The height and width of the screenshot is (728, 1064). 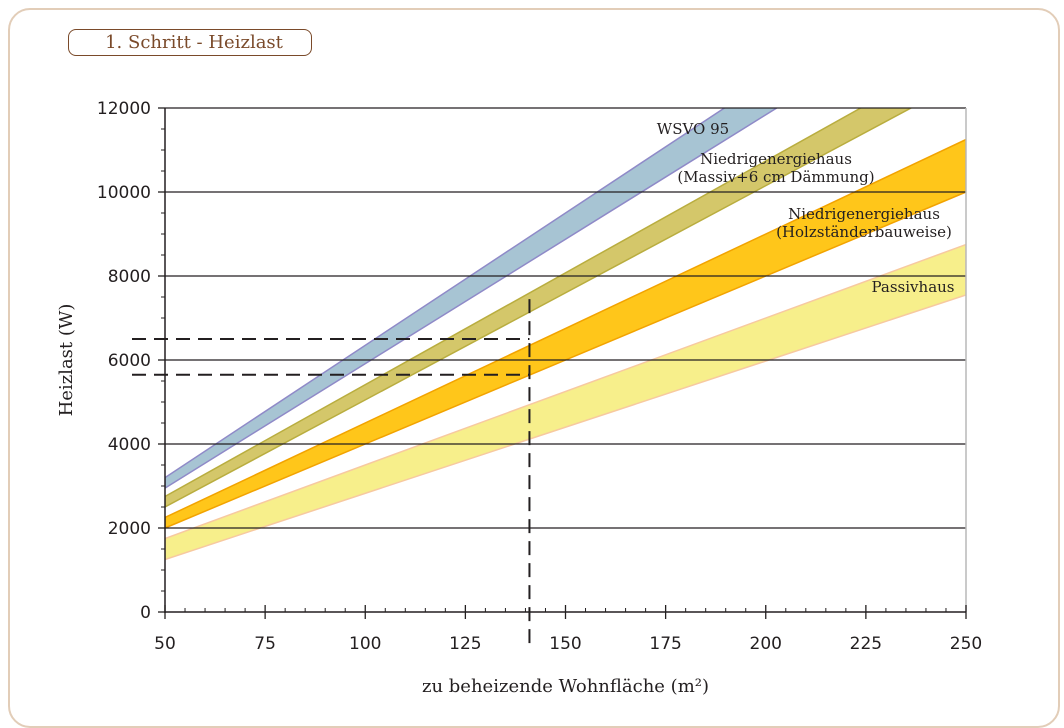 I want to click on band-label-1-line-1: WSVO 95, so click(x=693, y=129).